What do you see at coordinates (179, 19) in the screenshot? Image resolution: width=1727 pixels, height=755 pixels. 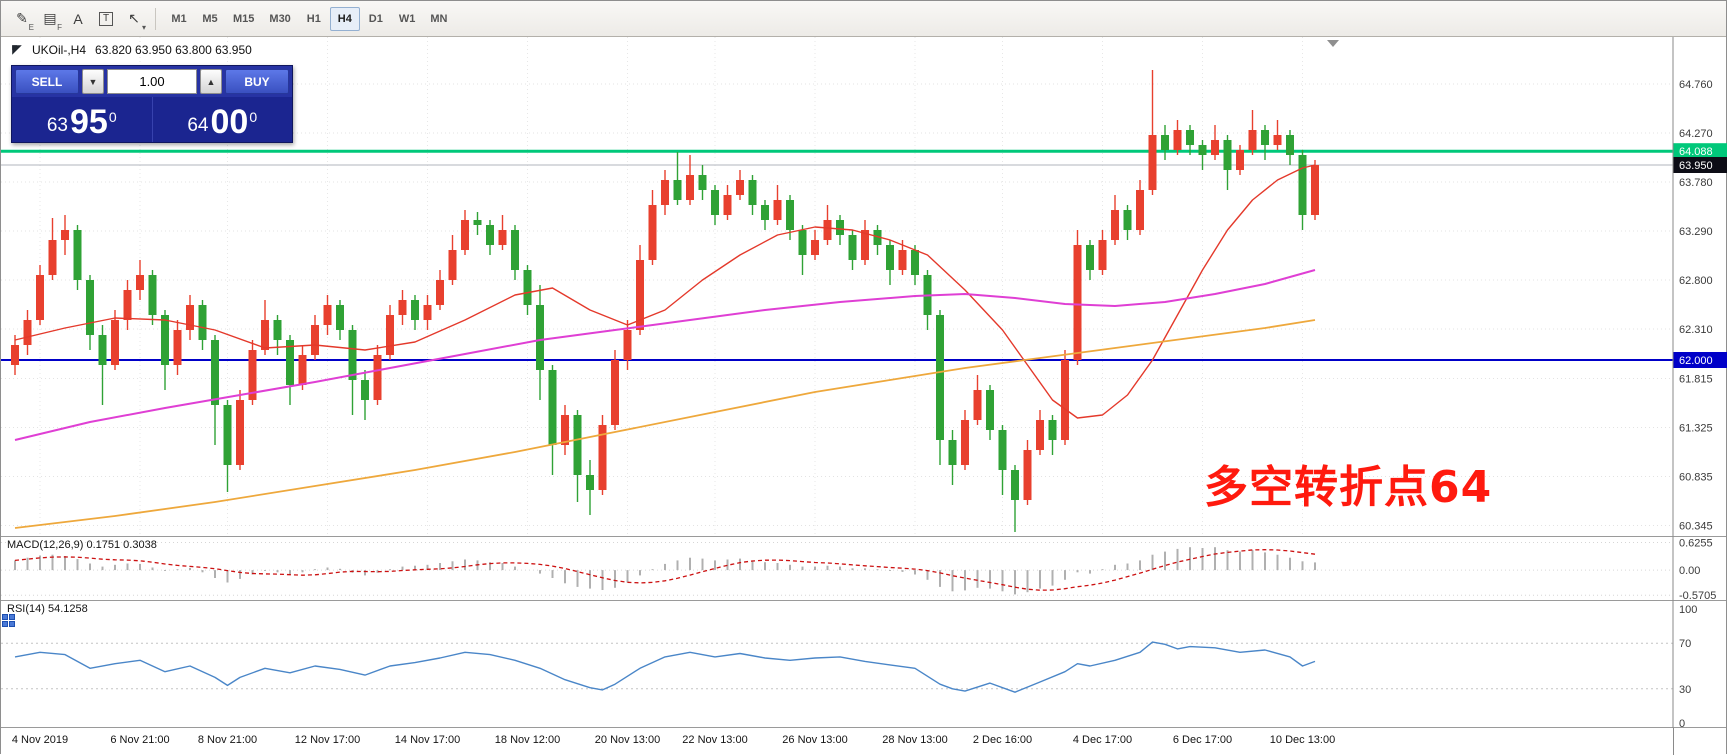 I see `timeframe-m1: M1` at bounding box center [179, 19].